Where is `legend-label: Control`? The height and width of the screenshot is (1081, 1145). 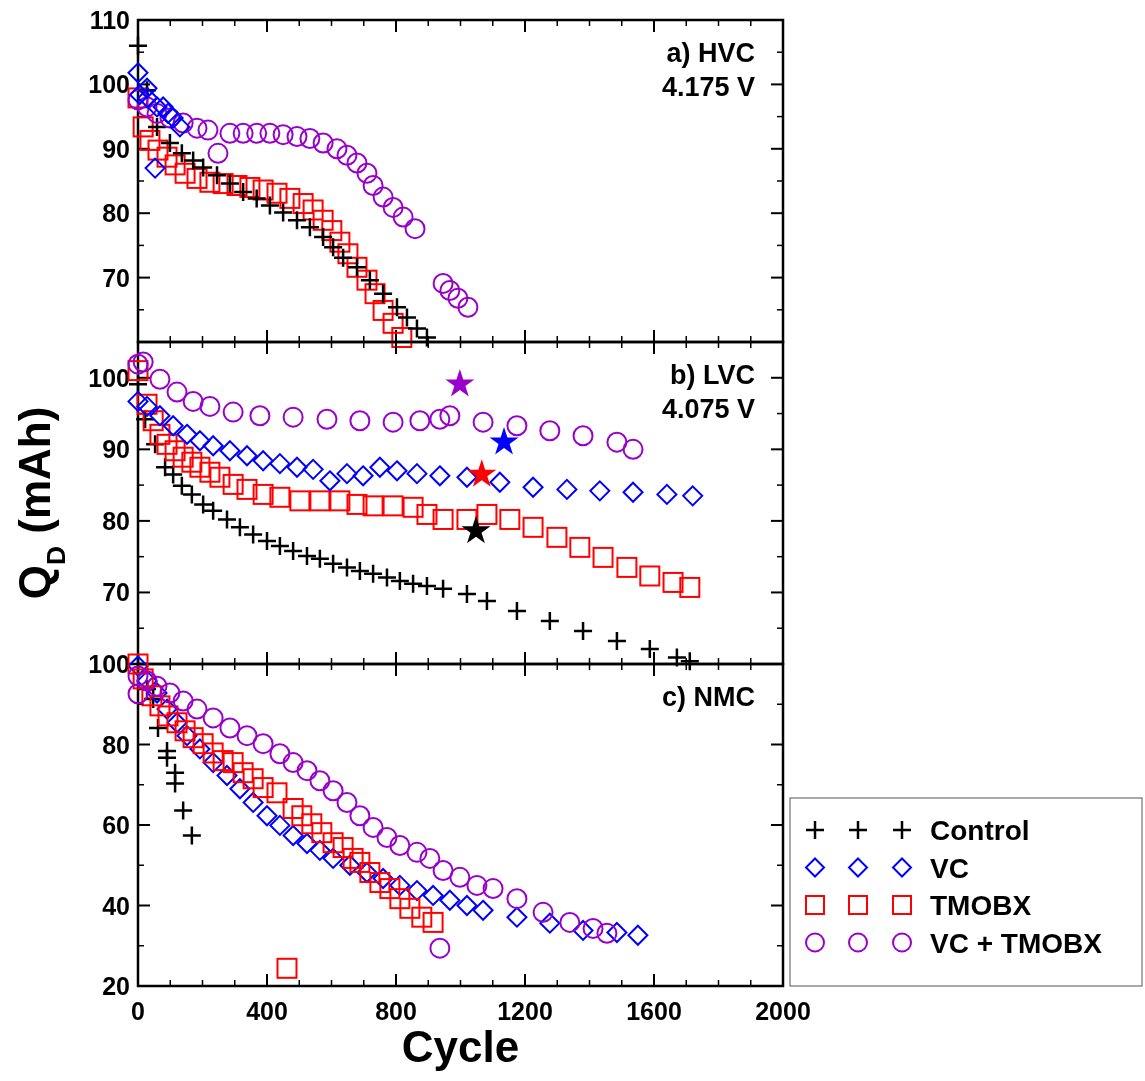 legend-label: Control is located at coordinates (980, 830).